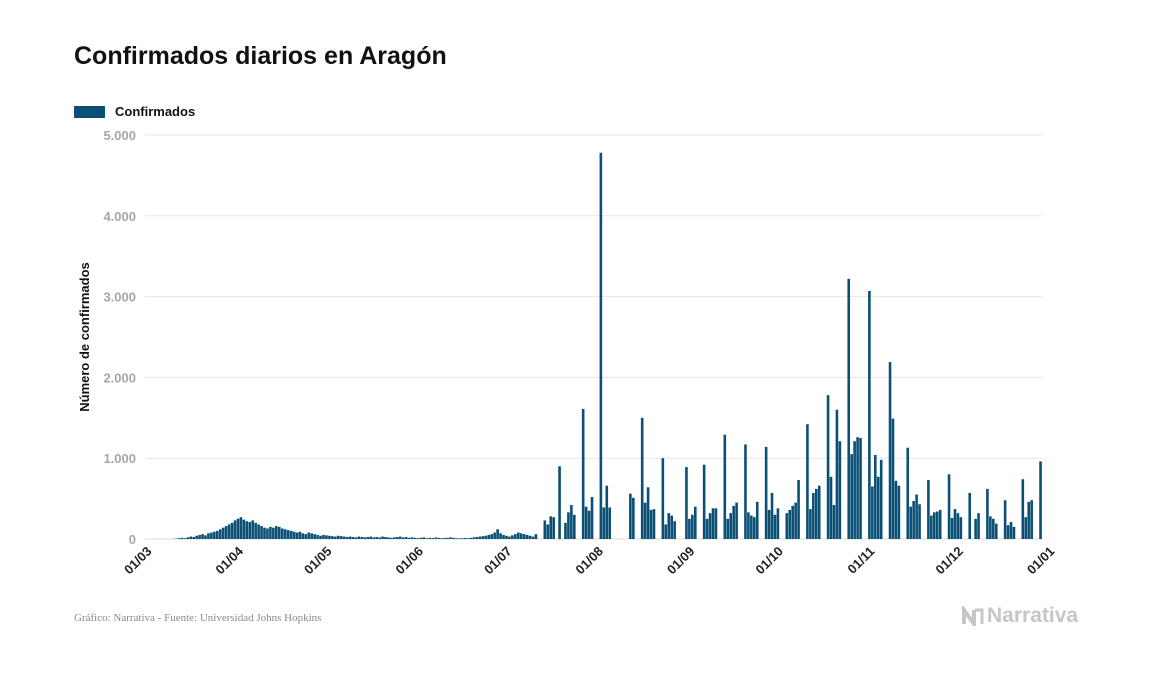  What do you see at coordinates (134, 111) in the screenshot?
I see `legend: Confirmados` at bounding box center [134, 111].